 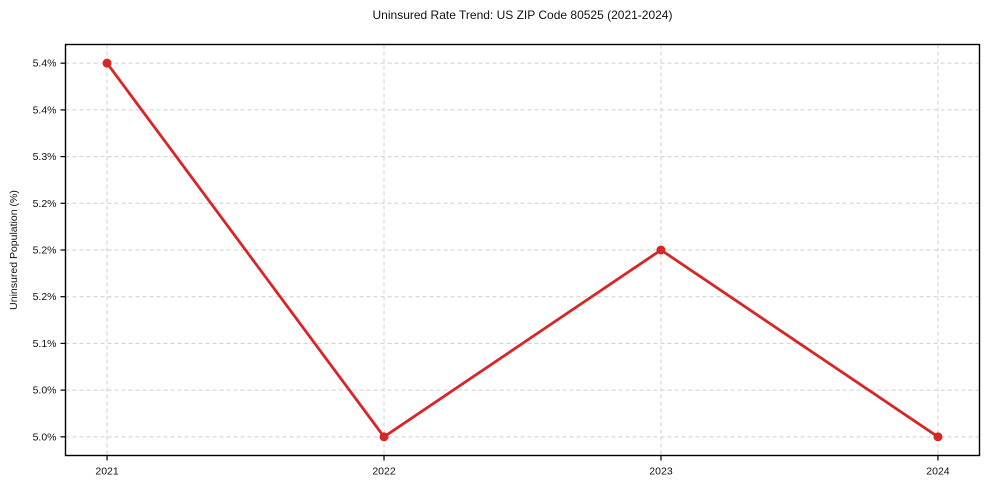 What do you see at coordinates (384, 472) in the screenshot?
I see `x-tick-label: 2022` at bounding box center [384, 472].